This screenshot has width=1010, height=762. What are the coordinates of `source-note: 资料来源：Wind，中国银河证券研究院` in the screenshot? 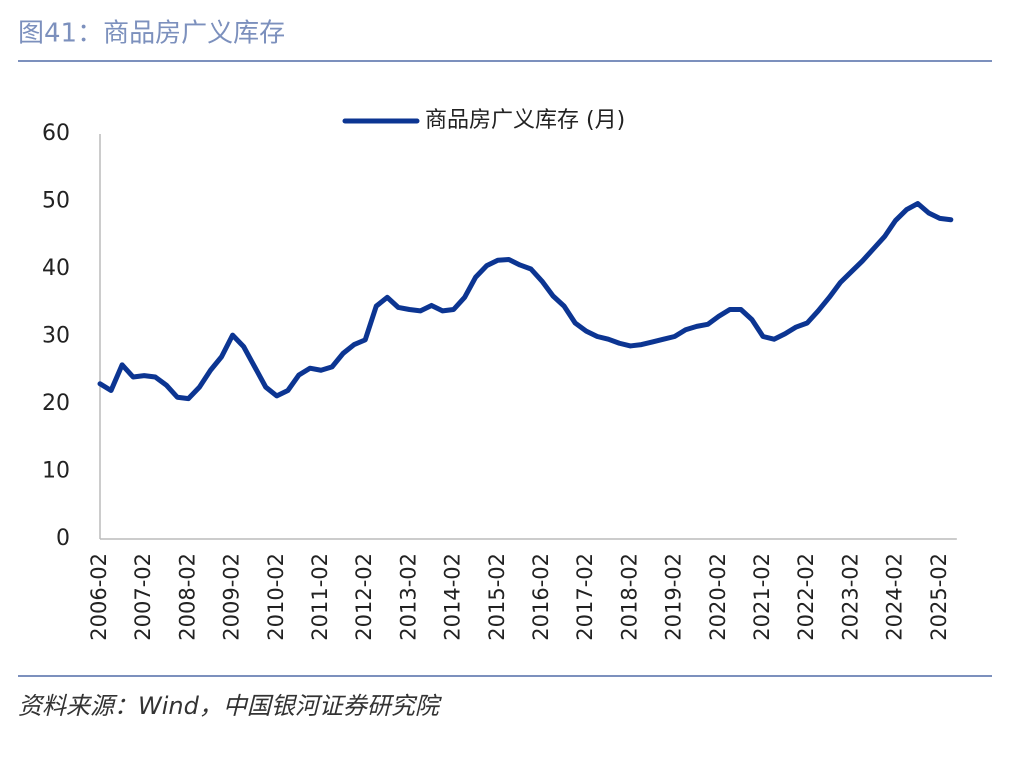 It's located at (230, 706).